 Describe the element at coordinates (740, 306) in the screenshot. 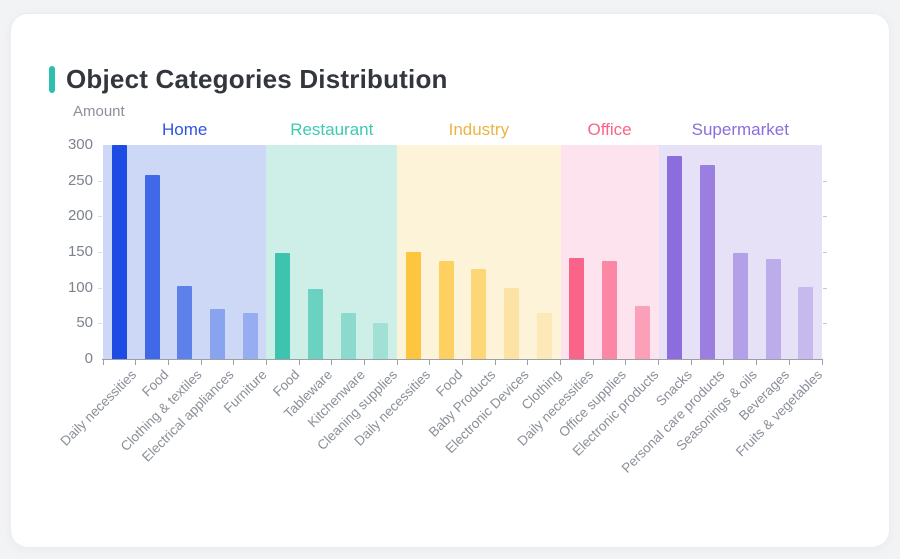

I see `bar-supermarket-seasonings-oils` at that location.